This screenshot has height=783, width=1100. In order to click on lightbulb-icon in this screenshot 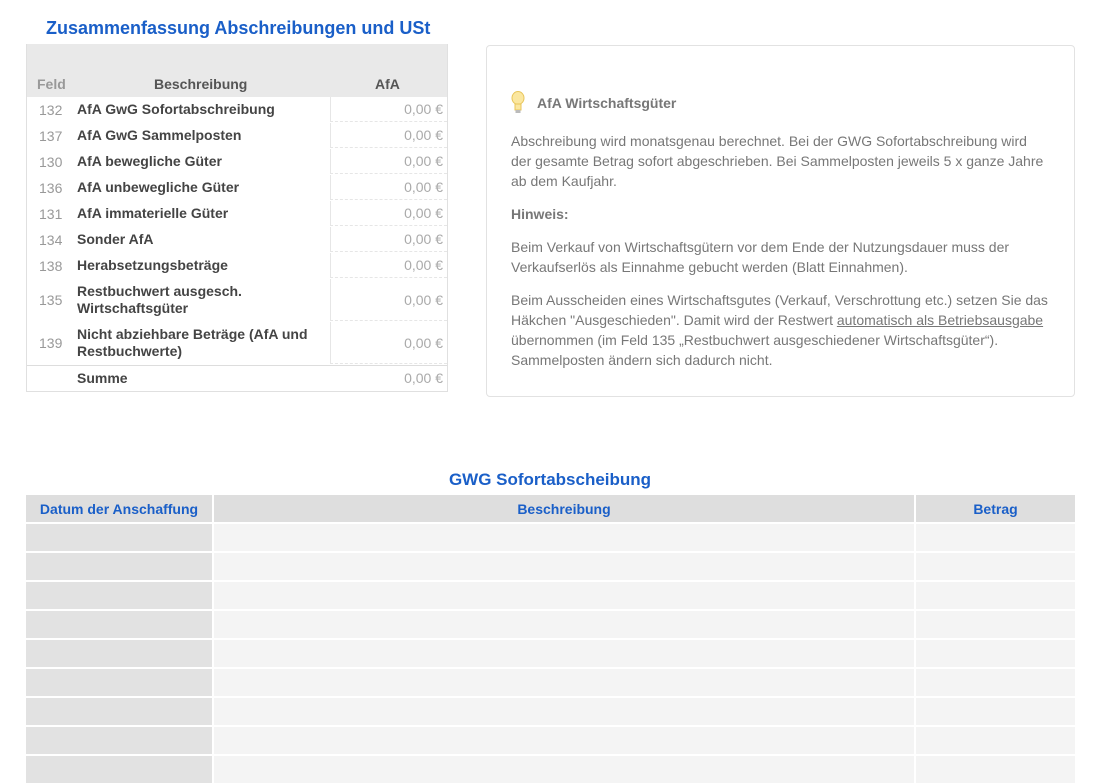, I will do `click(518, 102)`.